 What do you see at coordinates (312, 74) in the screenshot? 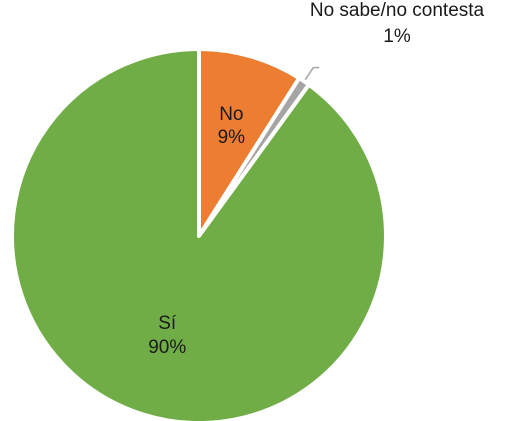
I see `leader-line` at bounding box center [312, 74].